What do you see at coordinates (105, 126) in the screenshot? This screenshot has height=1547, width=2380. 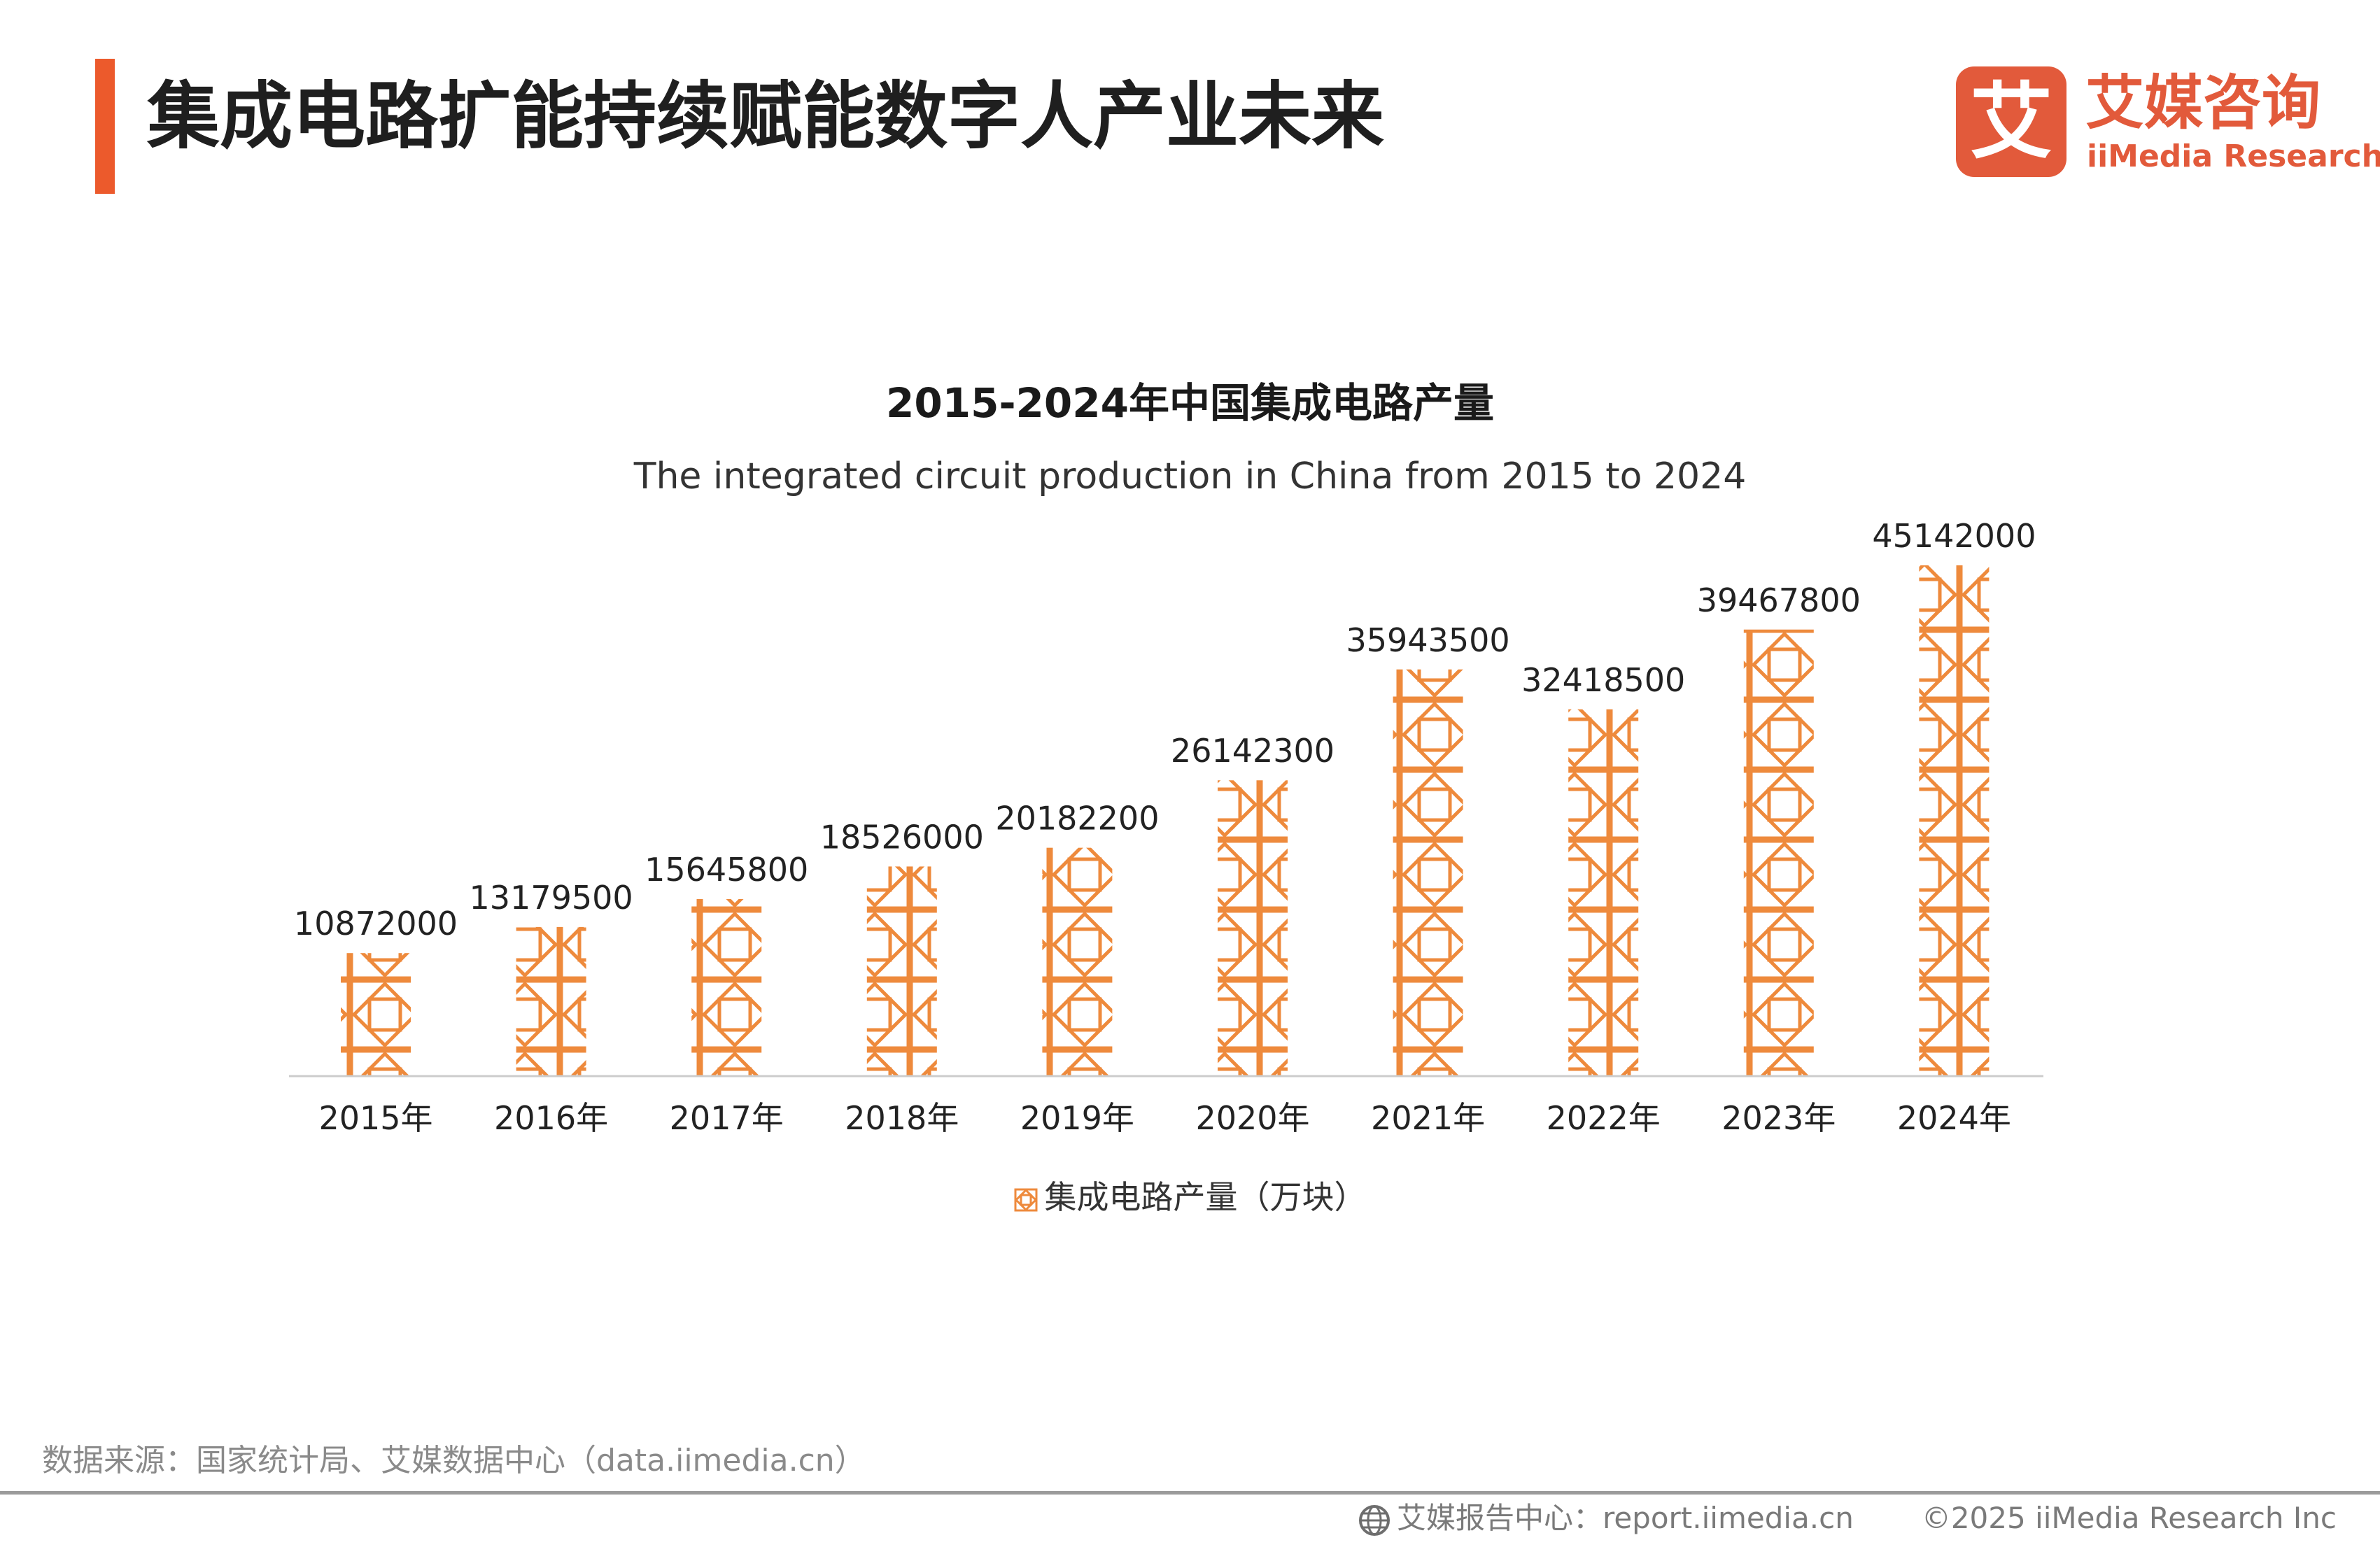 I see `title-accent-bar` at bounding box center [105, 126].